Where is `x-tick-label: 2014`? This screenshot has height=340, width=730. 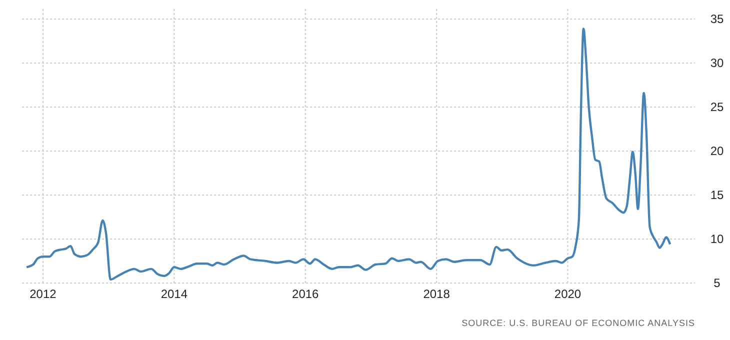
x-tick-label: 2014 is located at coordinates (174, 294).